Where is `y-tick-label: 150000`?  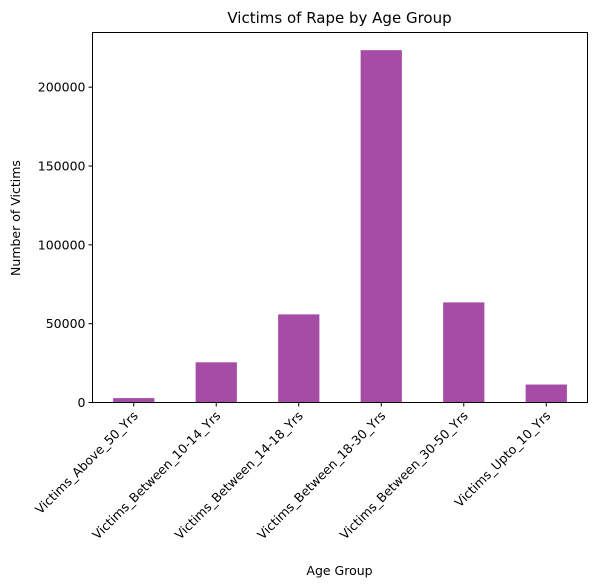
y-tick-label: 150000 is located at coordinates (62, 166).